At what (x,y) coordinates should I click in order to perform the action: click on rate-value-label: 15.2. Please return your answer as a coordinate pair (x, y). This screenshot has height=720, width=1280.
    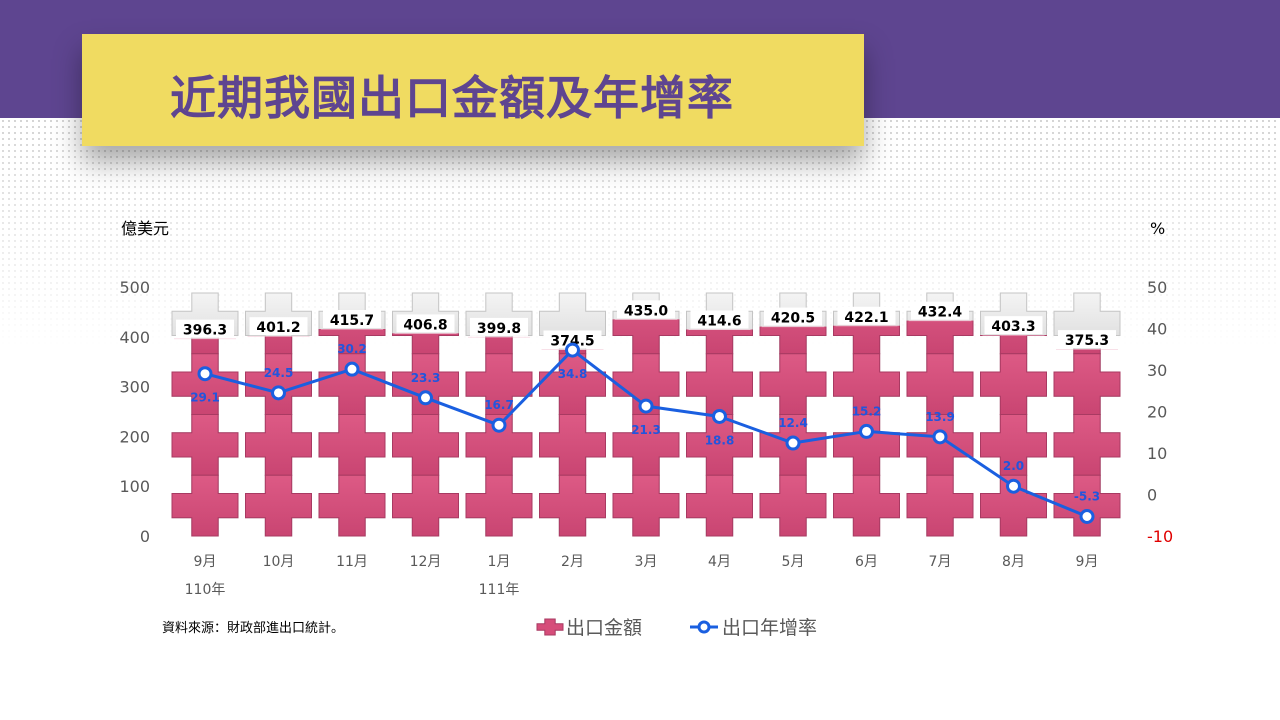
    Looking at the image, I should click on (867, 411).